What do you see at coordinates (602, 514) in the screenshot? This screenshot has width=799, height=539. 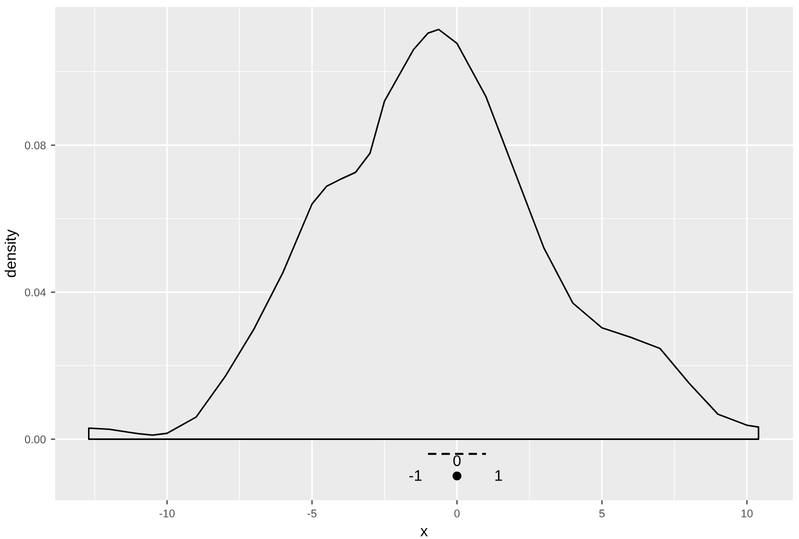 I see `x-tick-label: 5` at bounding box center [602, 514].